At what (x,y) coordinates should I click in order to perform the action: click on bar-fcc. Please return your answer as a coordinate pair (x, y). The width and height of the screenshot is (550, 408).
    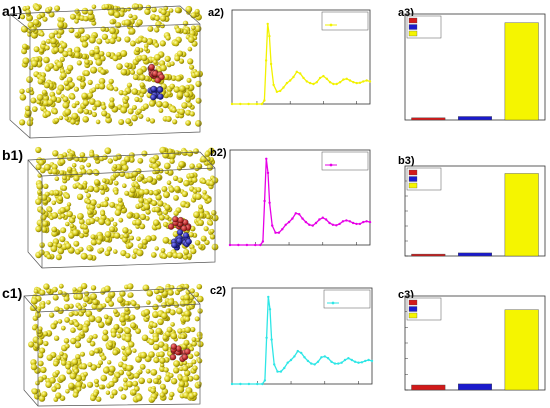
    Looking at the image, I should click on (428, 255).